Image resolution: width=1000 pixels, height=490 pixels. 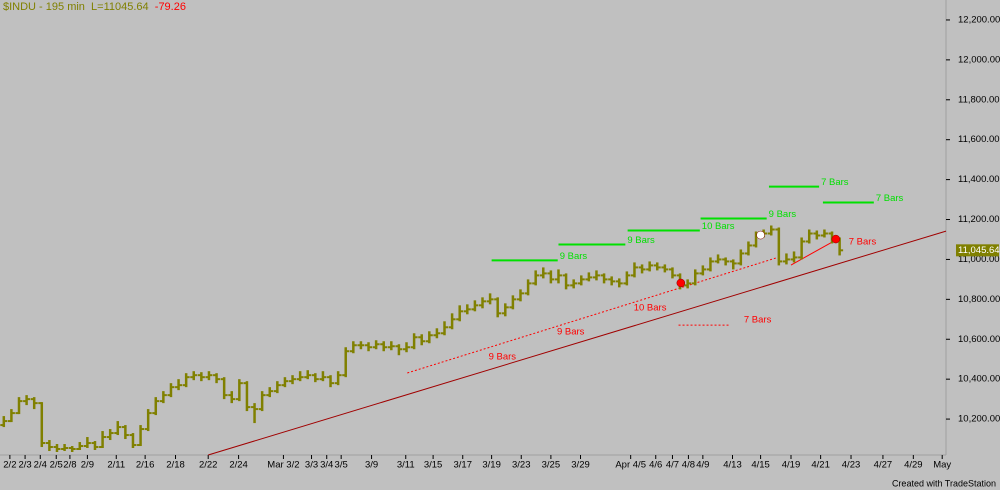 I want to click on y-tick-label: 10,200.00, so click(x=979, y=419).